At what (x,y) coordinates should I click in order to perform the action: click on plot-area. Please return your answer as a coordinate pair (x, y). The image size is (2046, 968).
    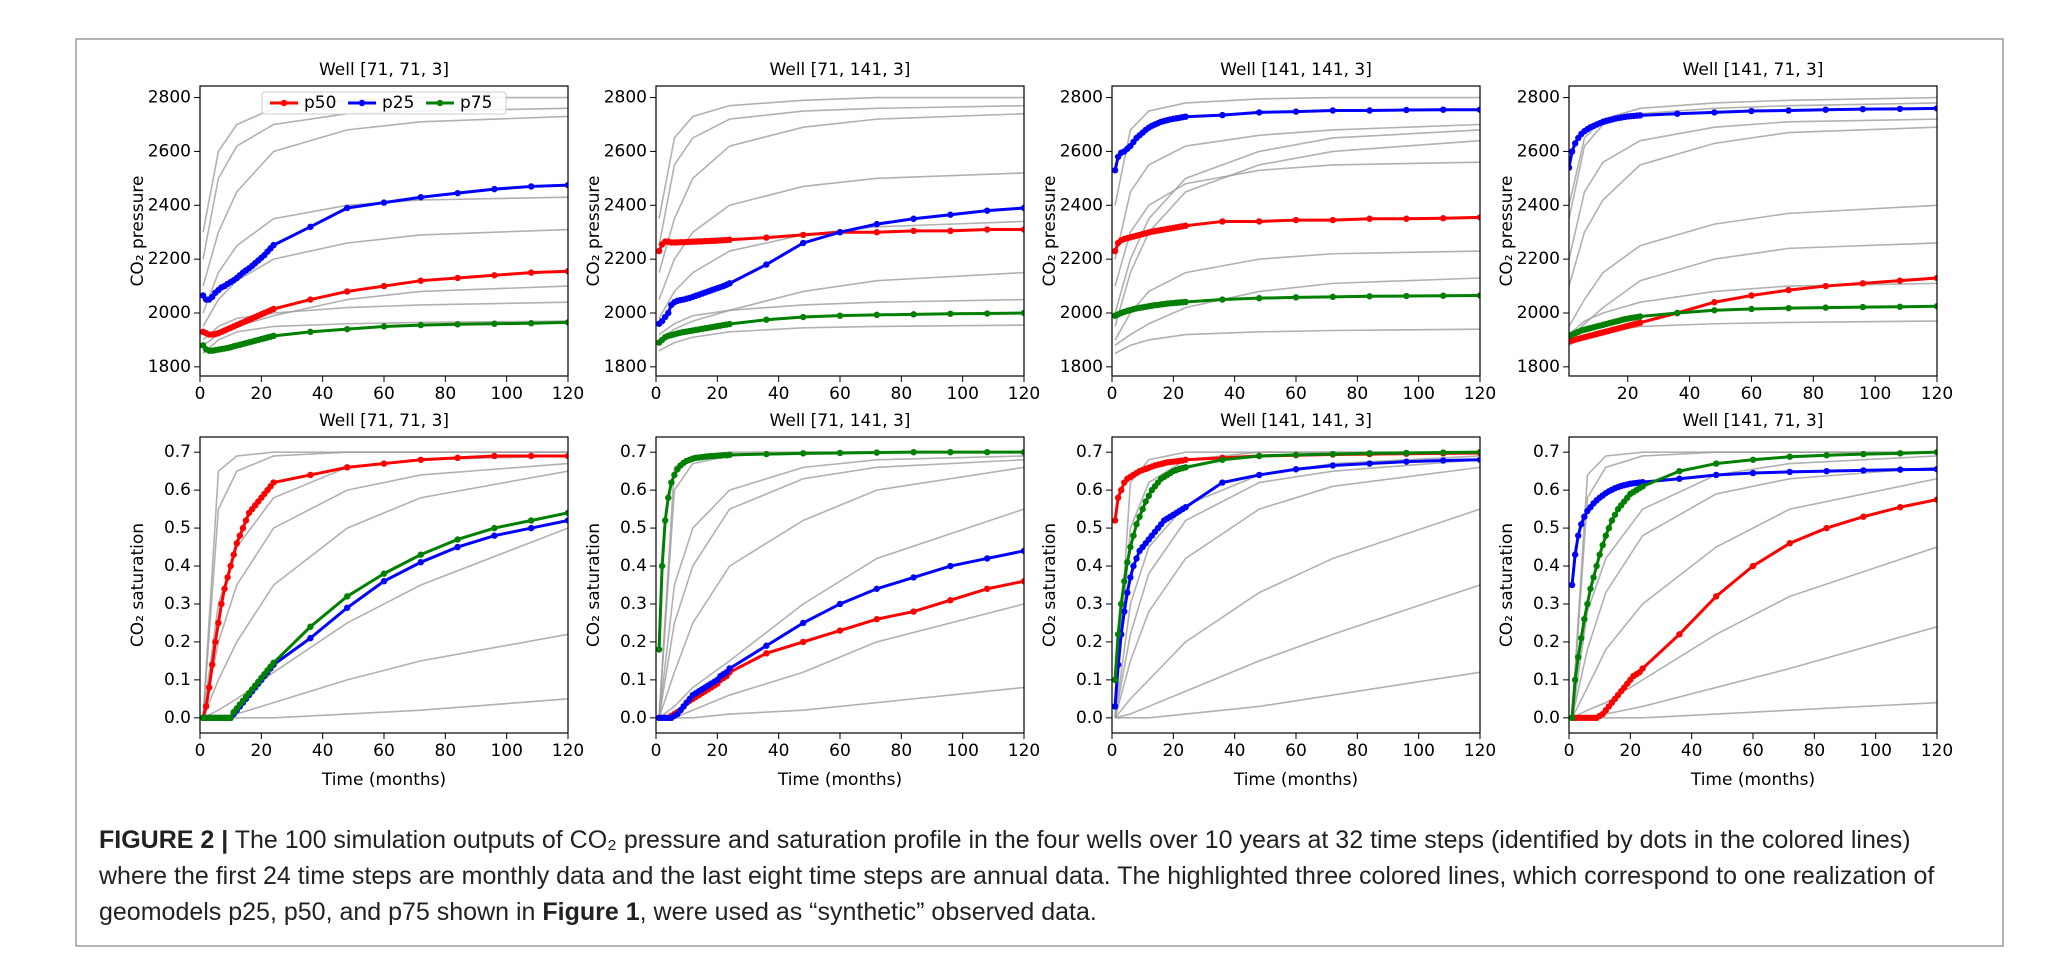
    Looking at the image, I should click on (1296, 225).